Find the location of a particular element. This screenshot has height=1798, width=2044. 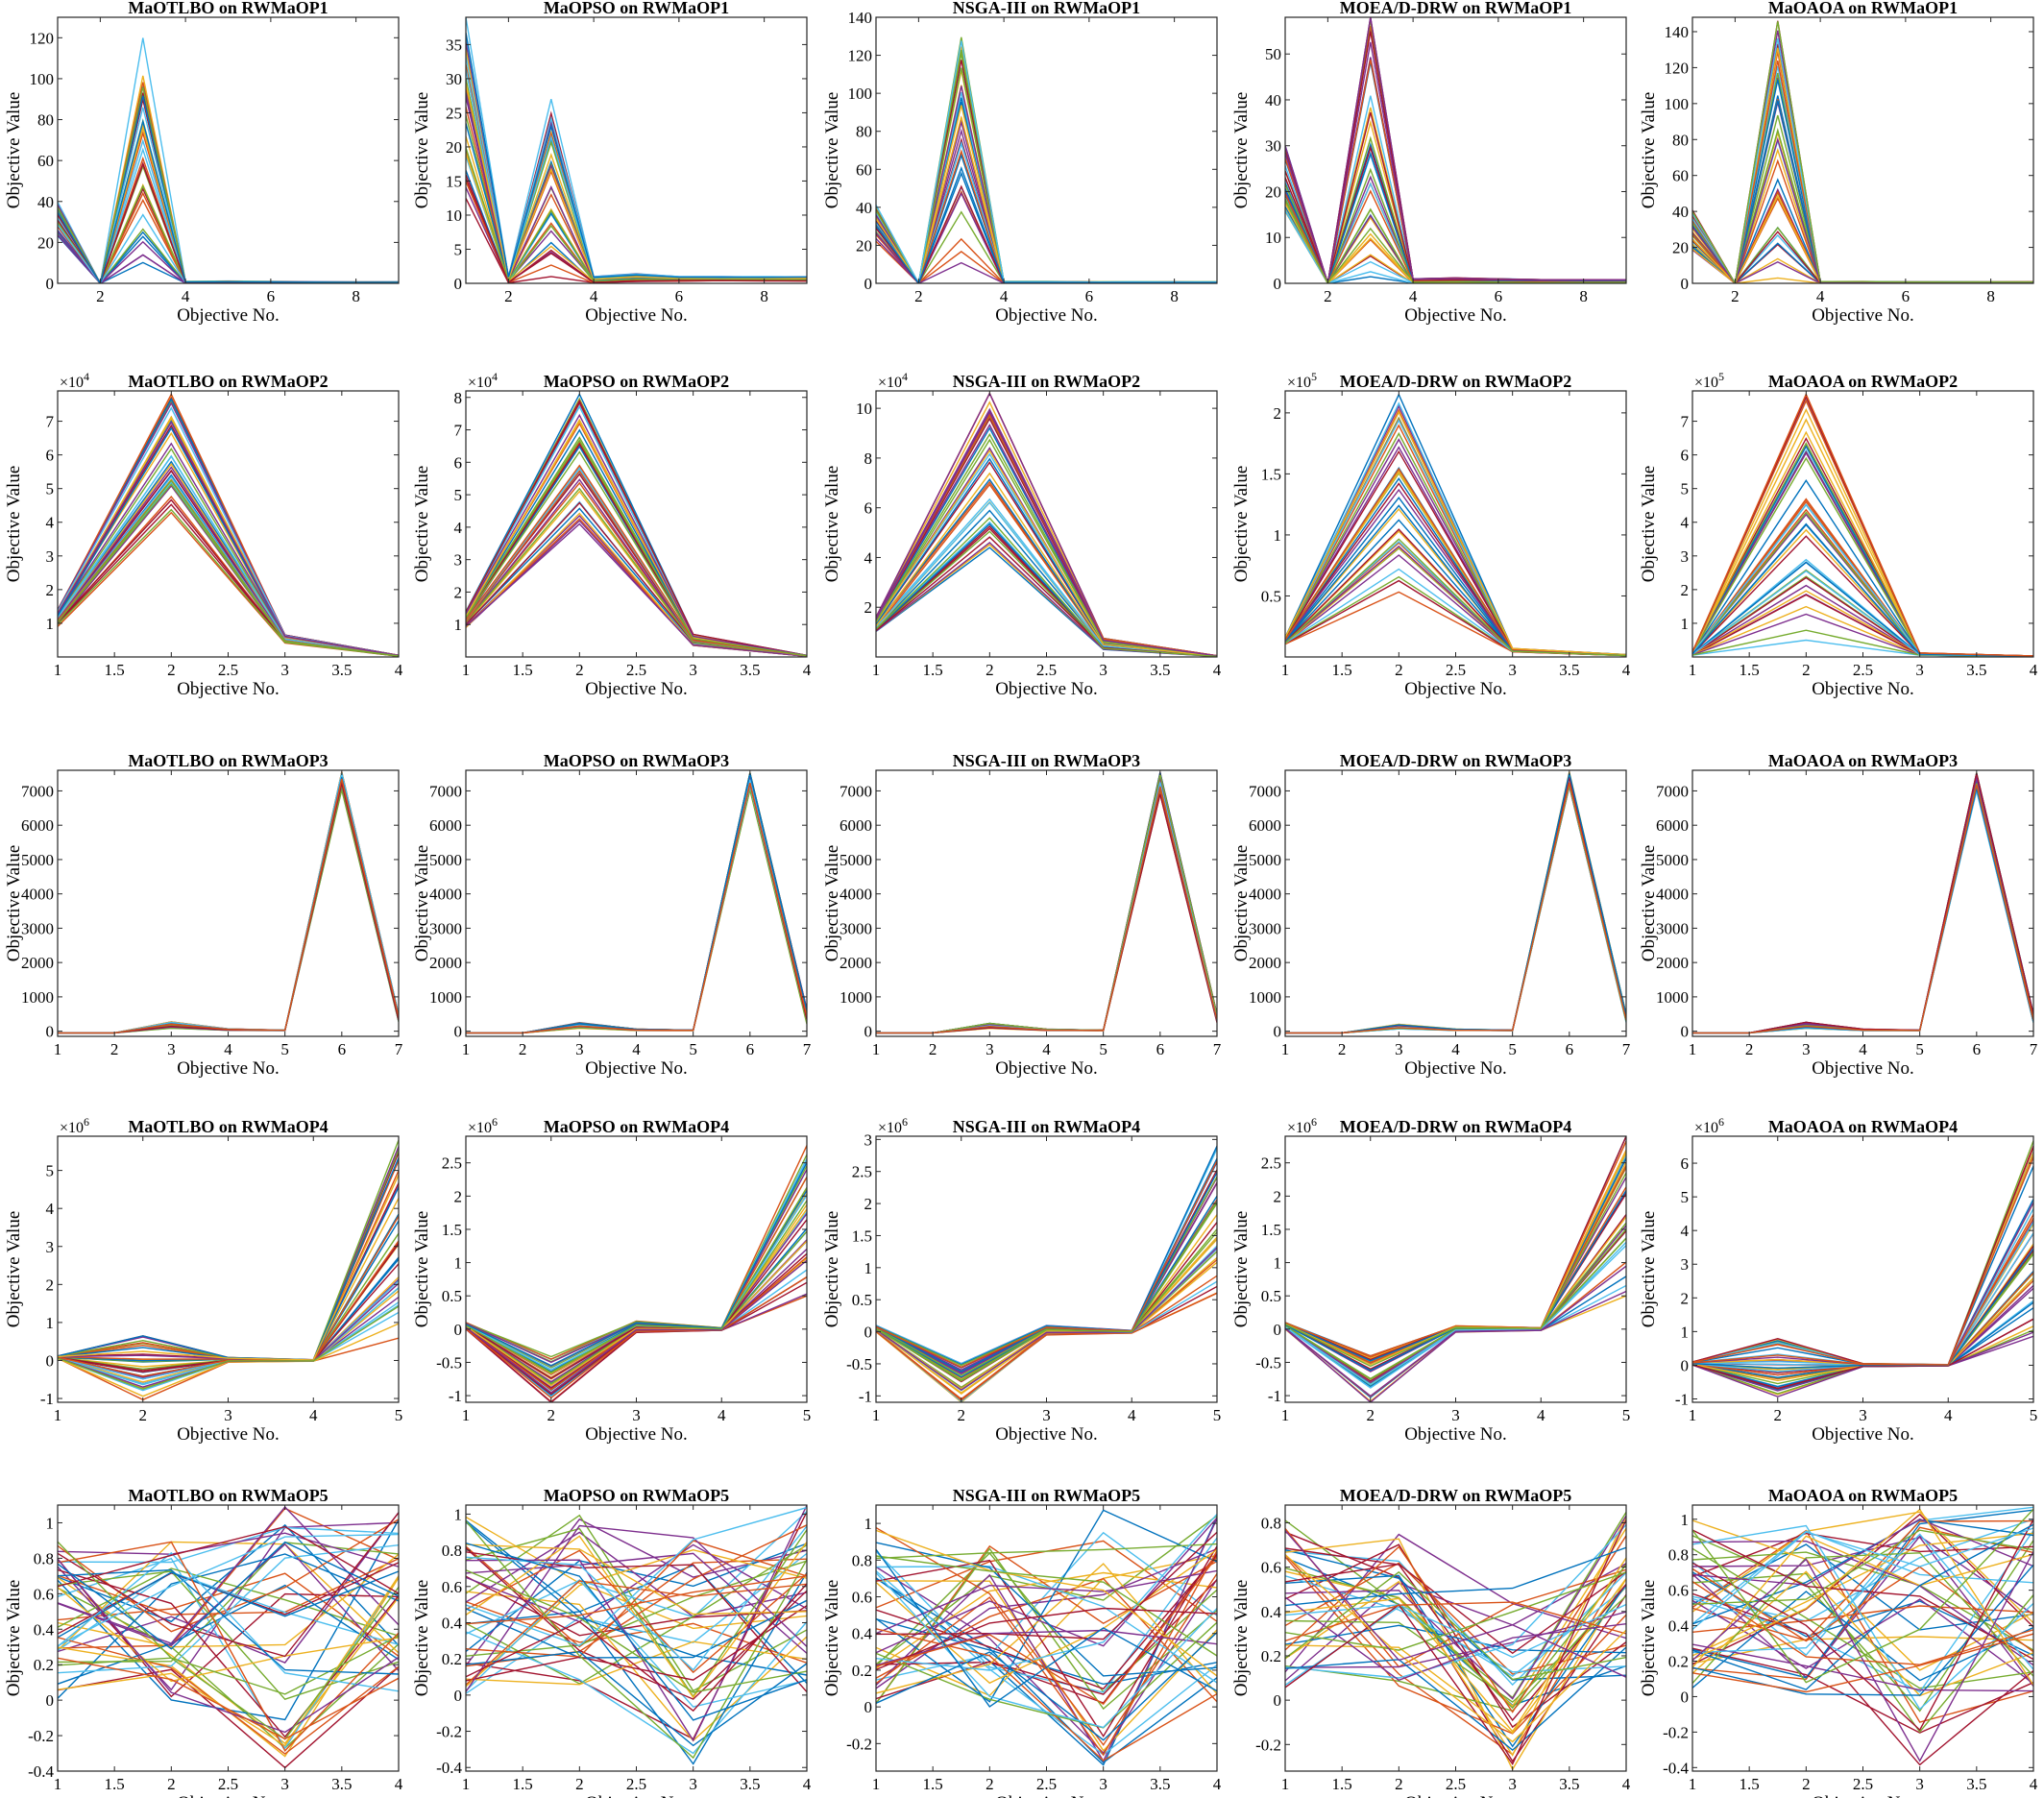

y-tick-label: 1000 is located at coordinates (1672, 997).